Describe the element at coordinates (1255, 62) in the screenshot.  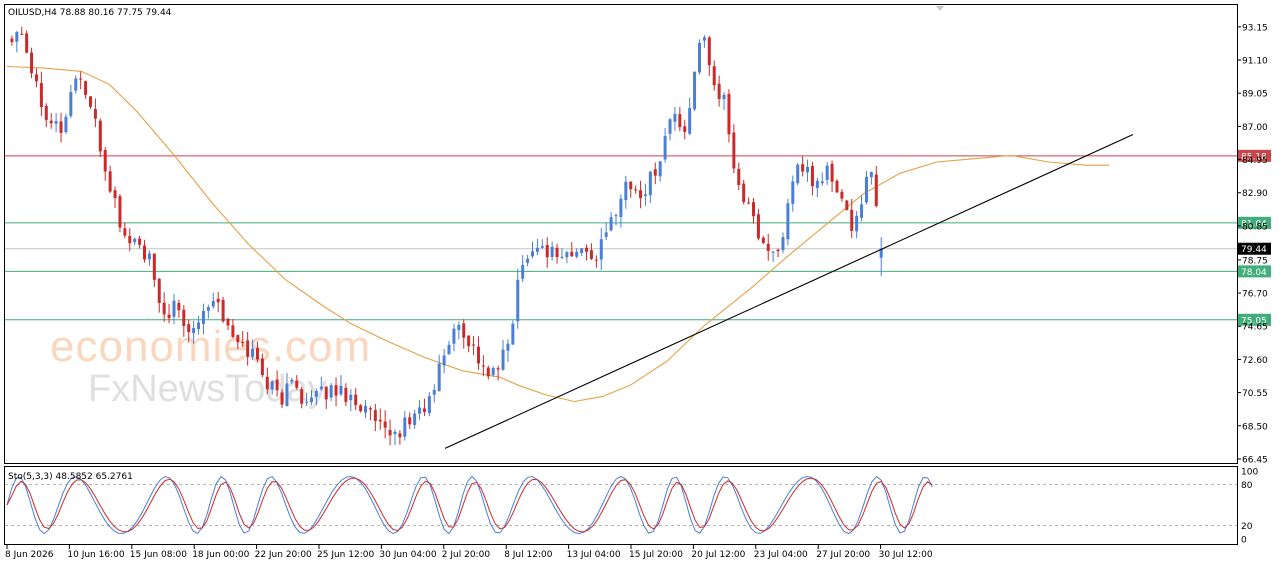
I see `price-tick-label: 91.10` at that location.